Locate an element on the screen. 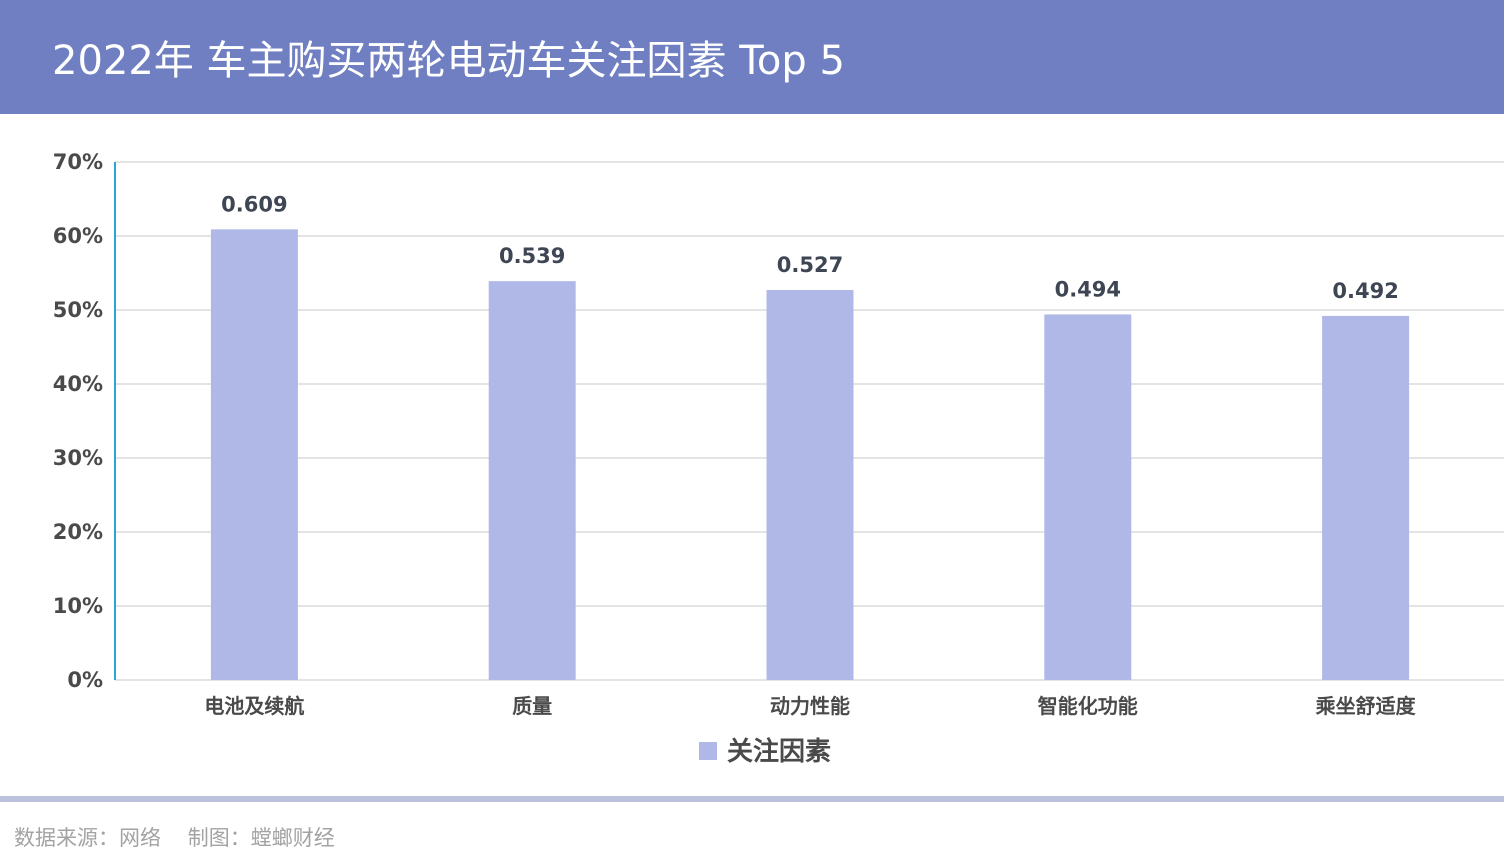 Image resolution: width=1504 pixels, height=858 pixels. data-label: 0.539 is located at coordinates (532, 256).